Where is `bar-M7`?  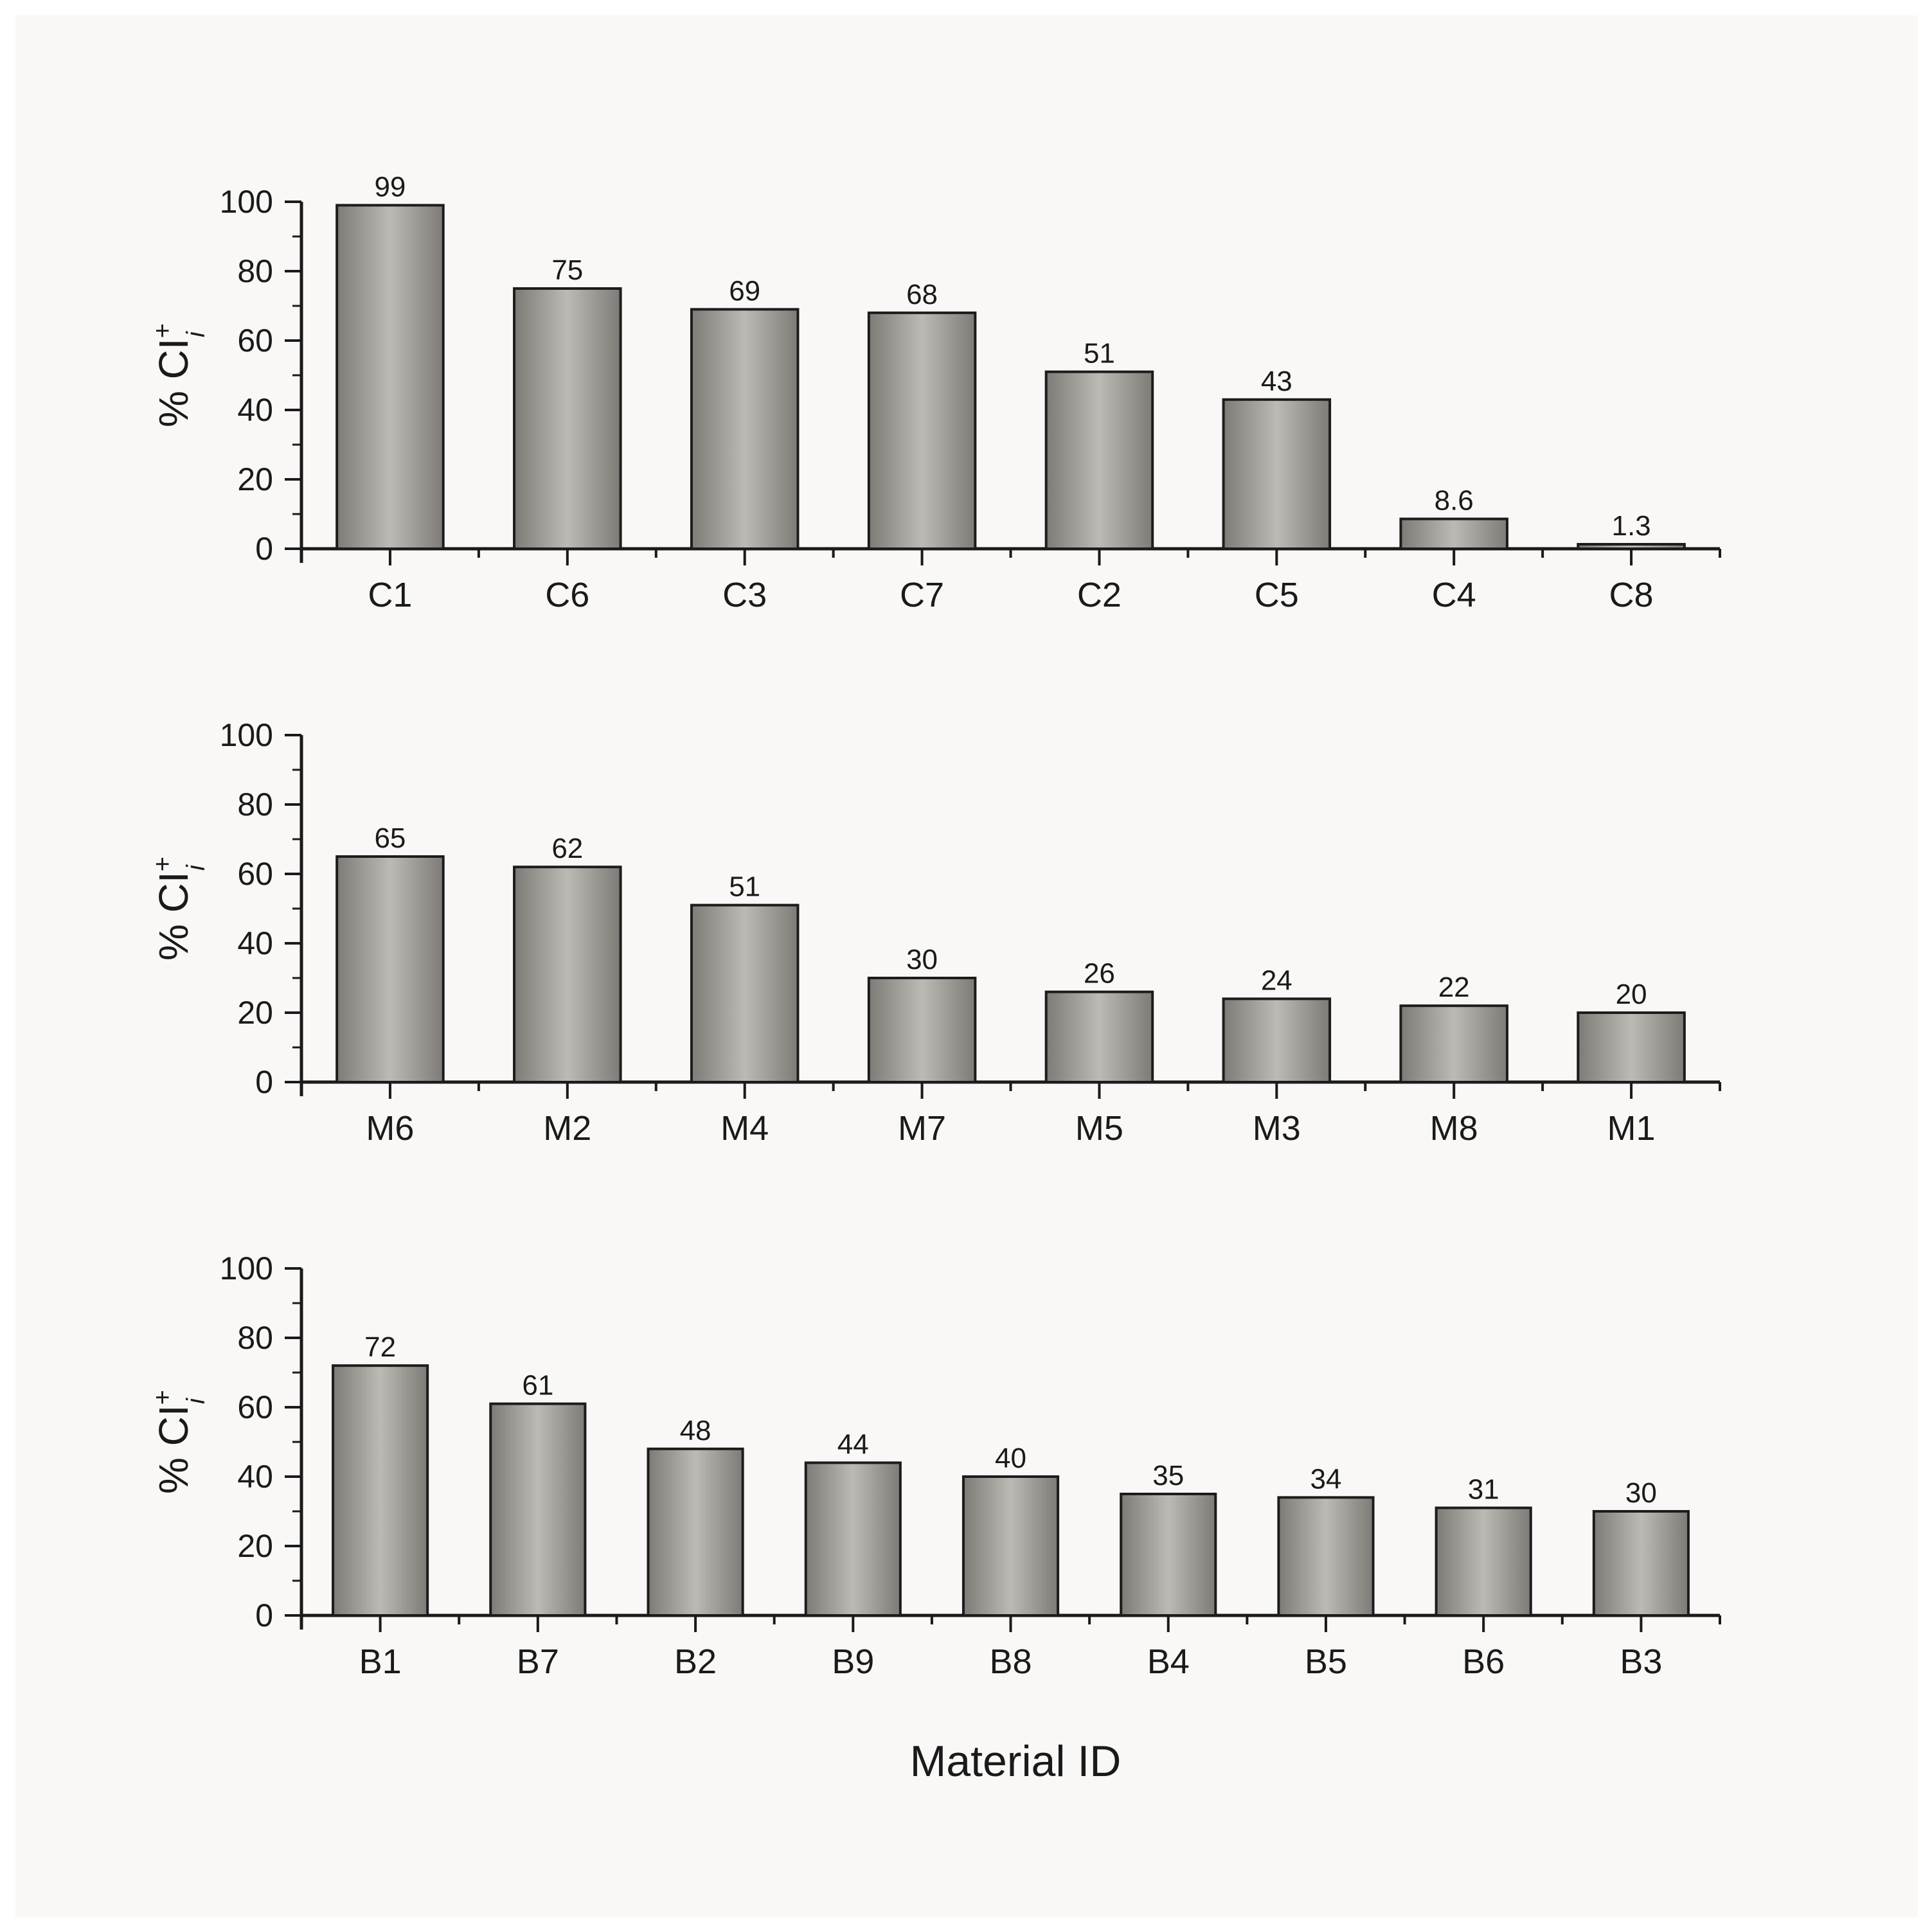
bar-M7 is located at coordinates (922, 1030).